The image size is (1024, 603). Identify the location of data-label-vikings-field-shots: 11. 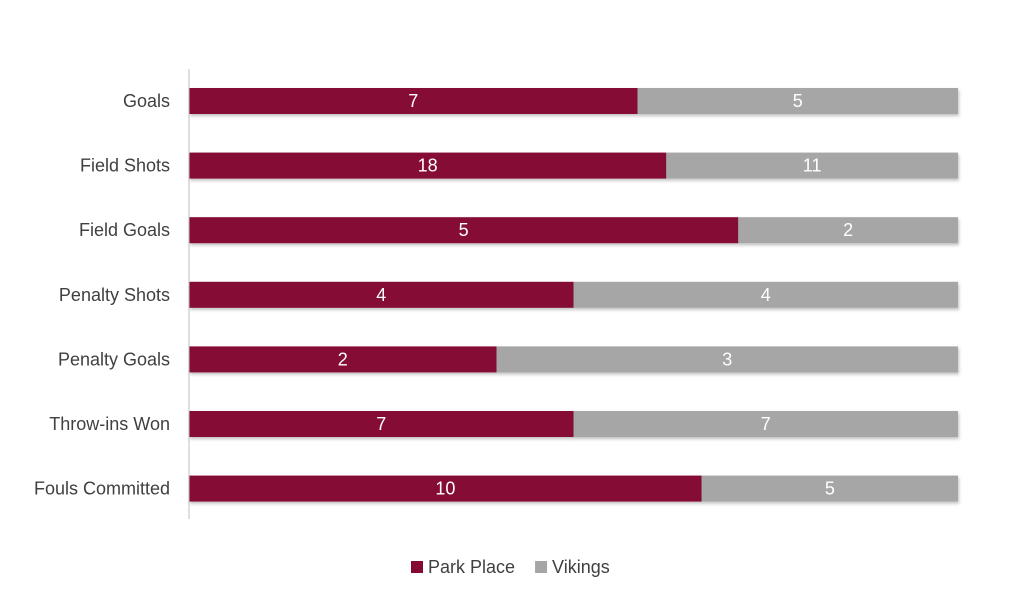
(812, 166).